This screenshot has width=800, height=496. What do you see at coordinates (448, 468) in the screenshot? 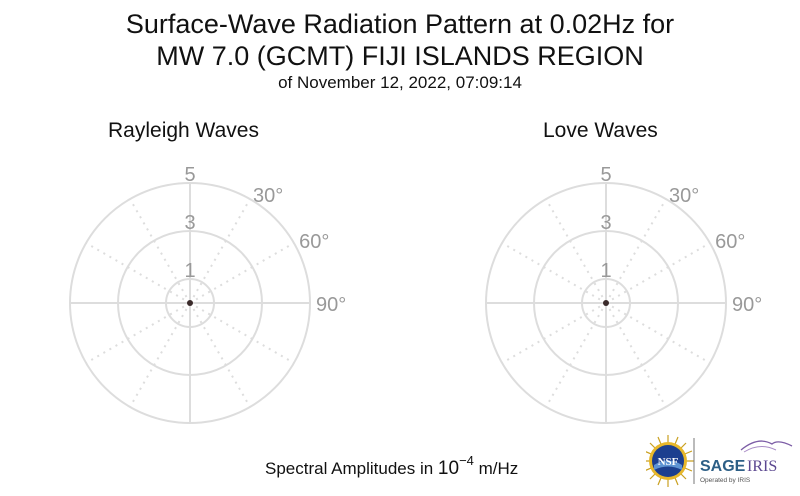
I see `units-base: 10` at bounding box center [448, 468].